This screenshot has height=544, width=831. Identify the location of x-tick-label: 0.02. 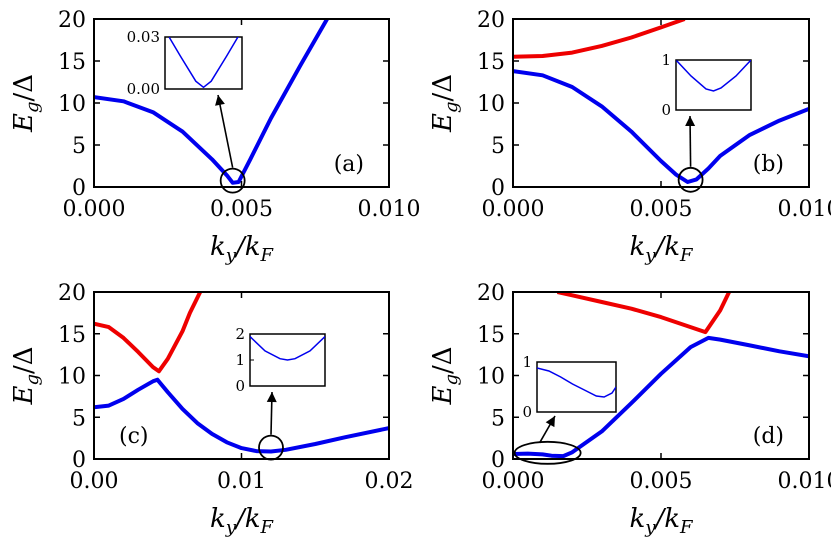
(389, 481).